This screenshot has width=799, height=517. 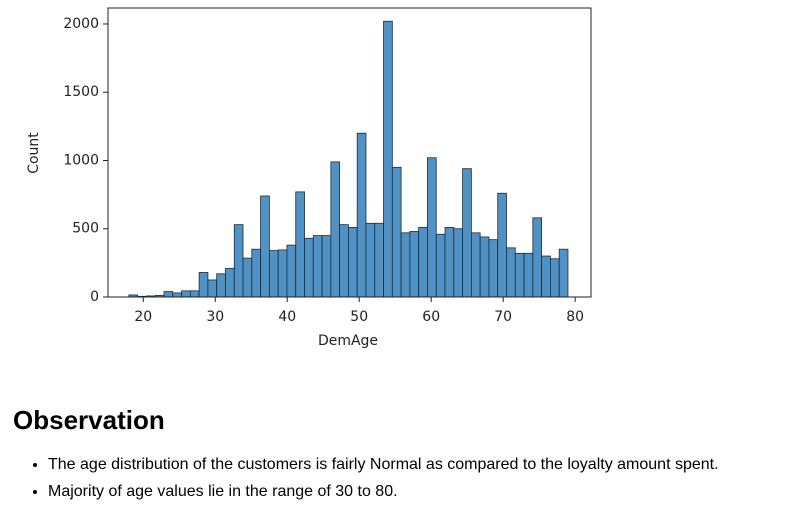 What do you see at coordinates (287, 317) in the screenshot?
I see `x-tick-label: 40` at bounding box center [287, 317].